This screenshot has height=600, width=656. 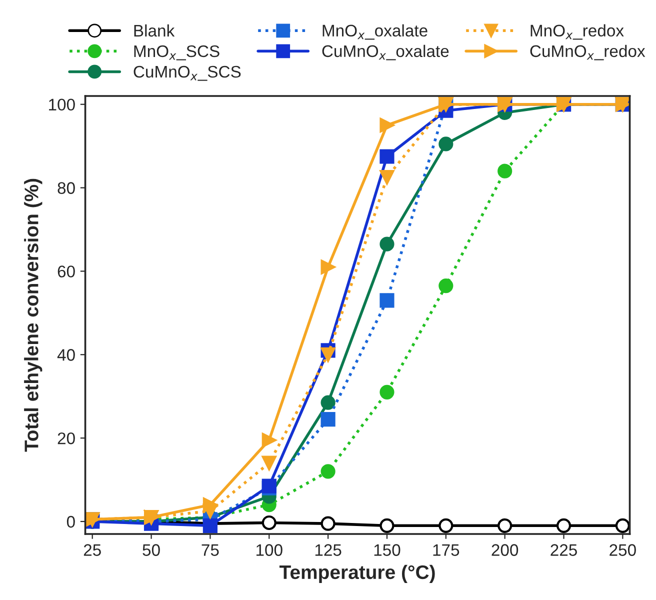 What do you see at coordinates (269, 550) in the screenshot?
I see `x-tick-label: 100` at bounding box center [269, 550].